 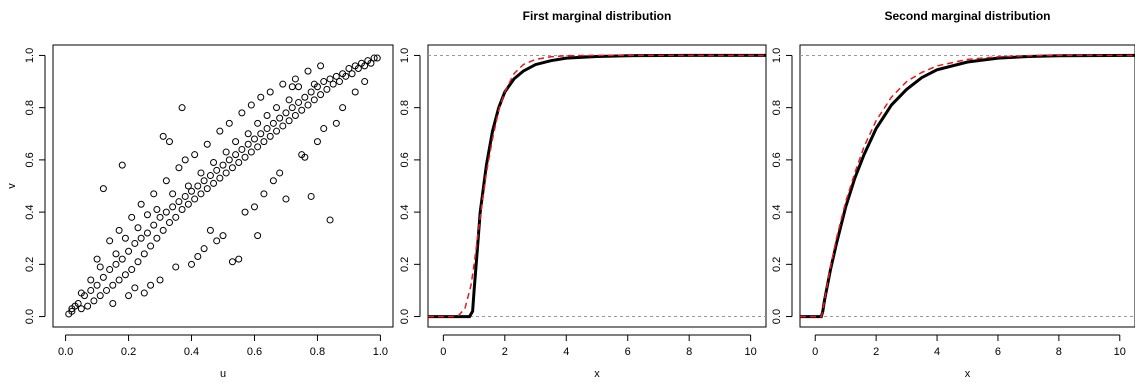 I want to click on x-tick-label: 8, so click(x=1059, y=352).